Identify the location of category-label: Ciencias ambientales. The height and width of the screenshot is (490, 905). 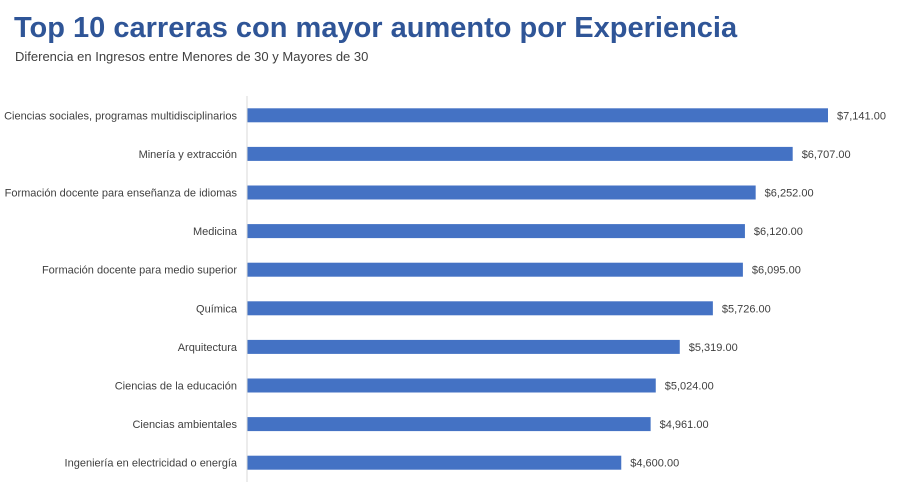
(184, 425).